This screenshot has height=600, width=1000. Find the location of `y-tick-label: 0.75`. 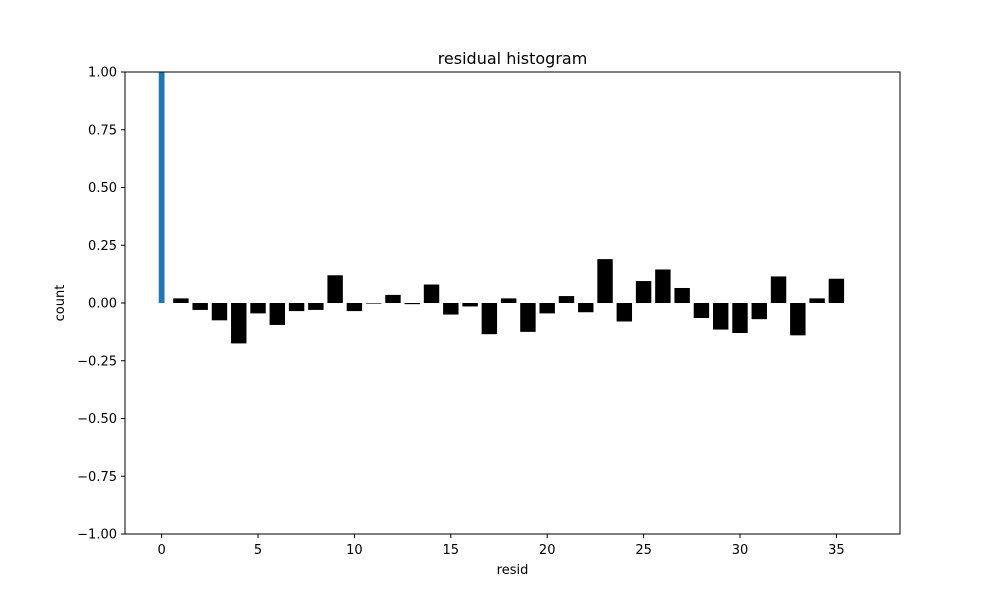

y-tick-label: 0.75 is located at coordinates (102, 130).